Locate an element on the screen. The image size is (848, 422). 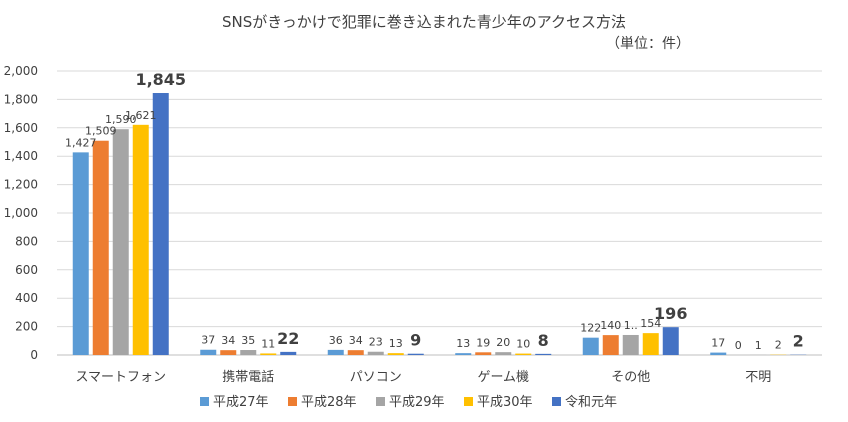
data-label: 36 is located at coordinates (336, 340).